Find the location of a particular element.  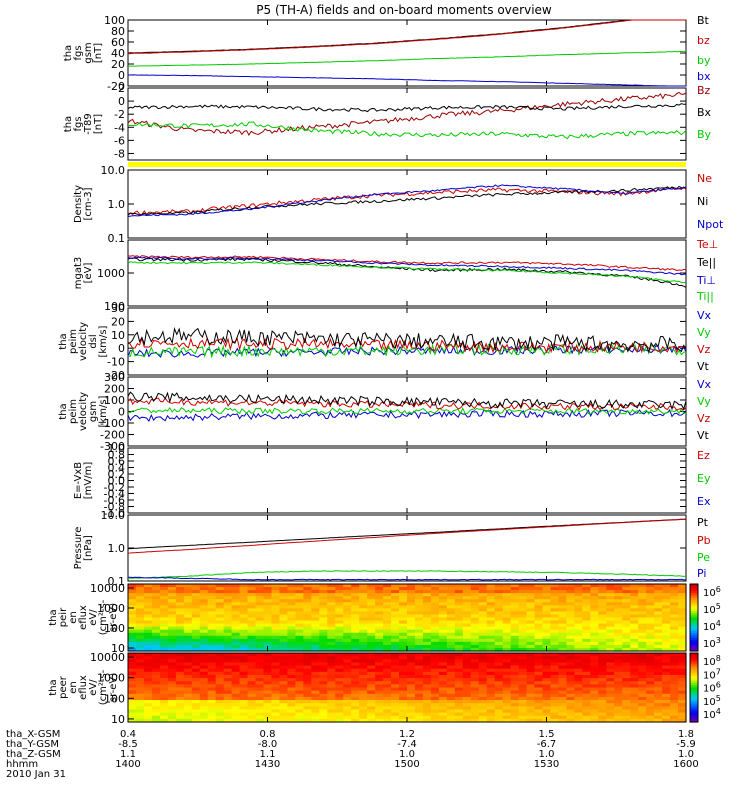

legend-Te⊥: Te⊥ is located at coordinates (707, 244).